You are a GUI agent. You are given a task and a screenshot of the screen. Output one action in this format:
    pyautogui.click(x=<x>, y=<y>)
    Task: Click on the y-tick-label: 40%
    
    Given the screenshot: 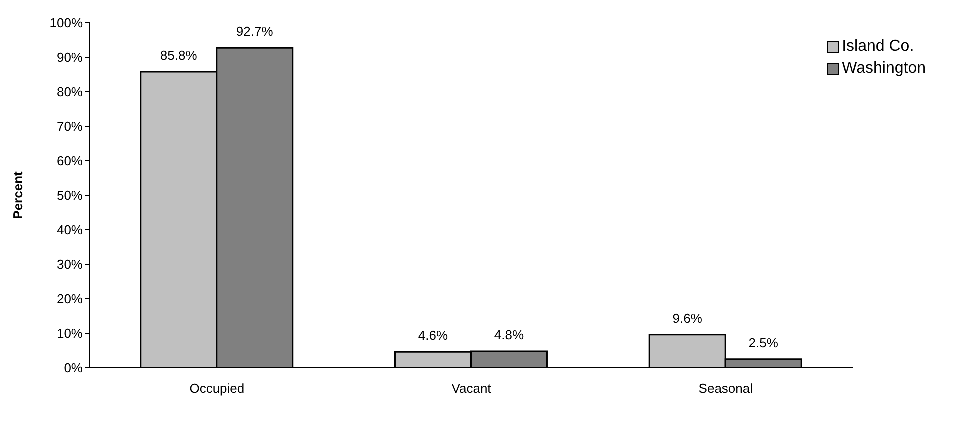 What is the action you would take?
    pyautogui.click(x=70, y=230)
    